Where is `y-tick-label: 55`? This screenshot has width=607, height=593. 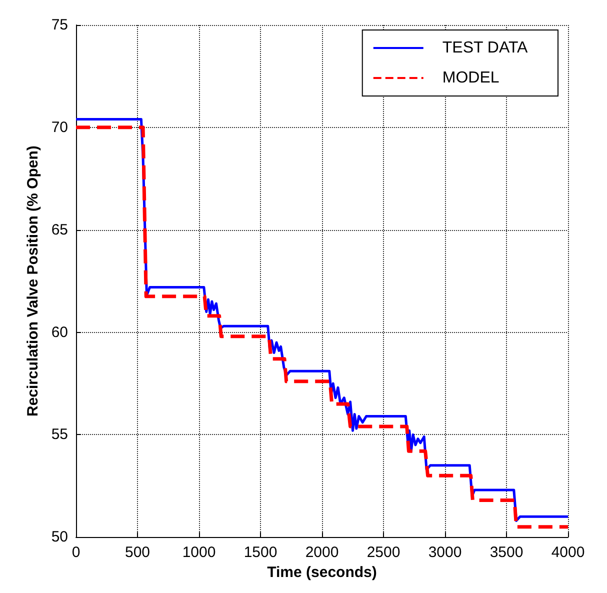 y-tick-label: 55 is located at coordinates (59, 435).